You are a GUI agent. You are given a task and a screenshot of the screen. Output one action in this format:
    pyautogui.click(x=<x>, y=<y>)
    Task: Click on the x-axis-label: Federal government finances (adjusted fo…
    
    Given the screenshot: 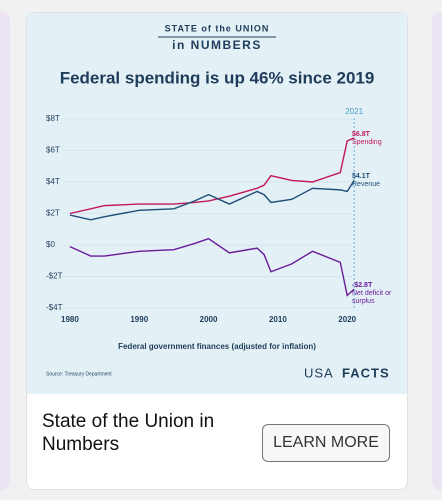 What is the action you would take?
    pyautogui.click(x=217, y=346)
    